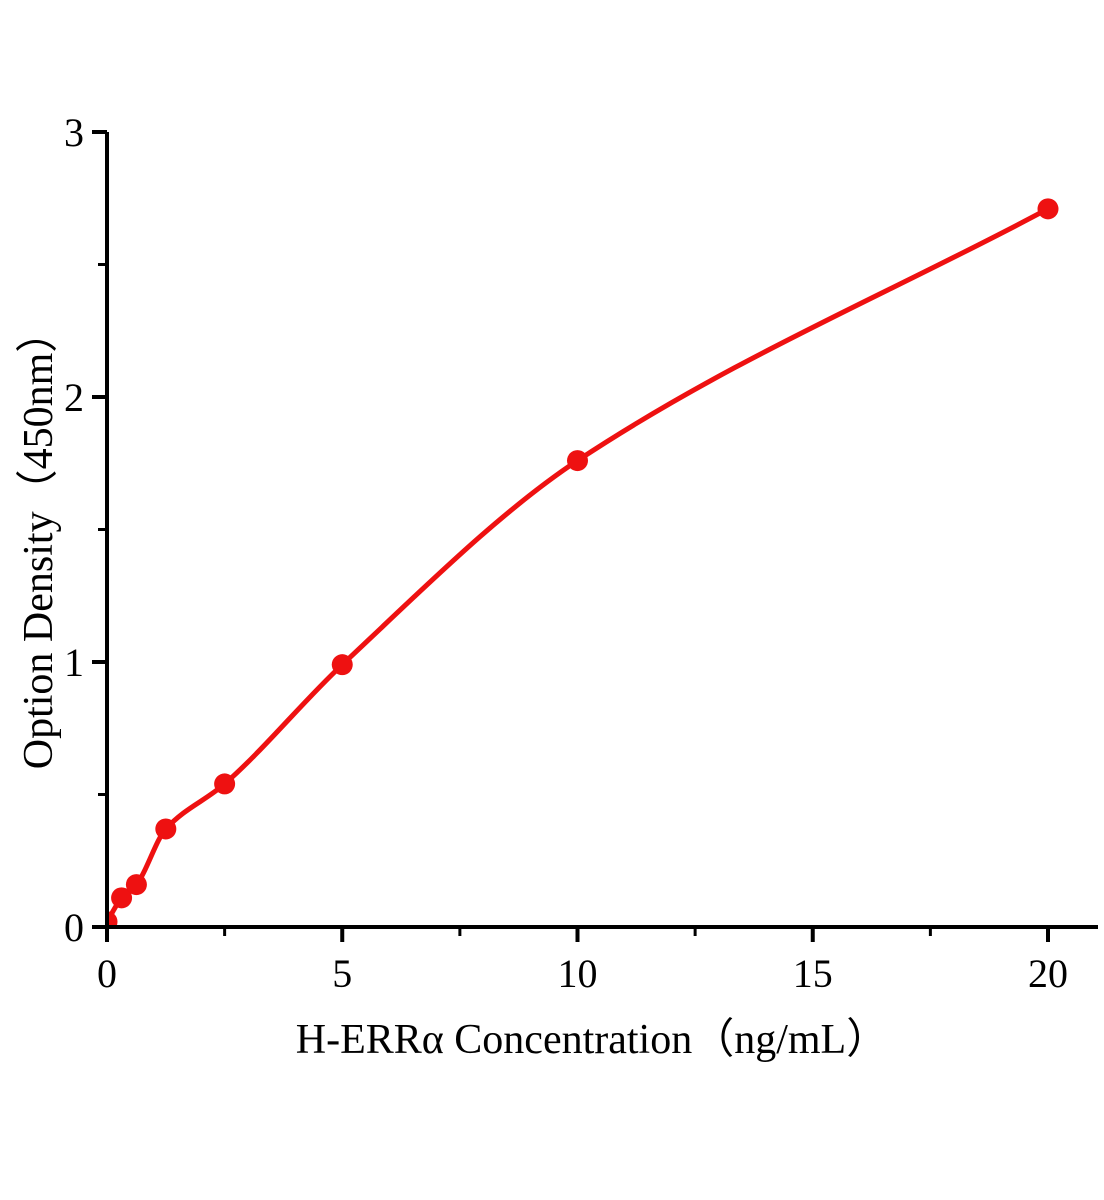  I want to click on x-tick-label: 10, so click(578, 973).